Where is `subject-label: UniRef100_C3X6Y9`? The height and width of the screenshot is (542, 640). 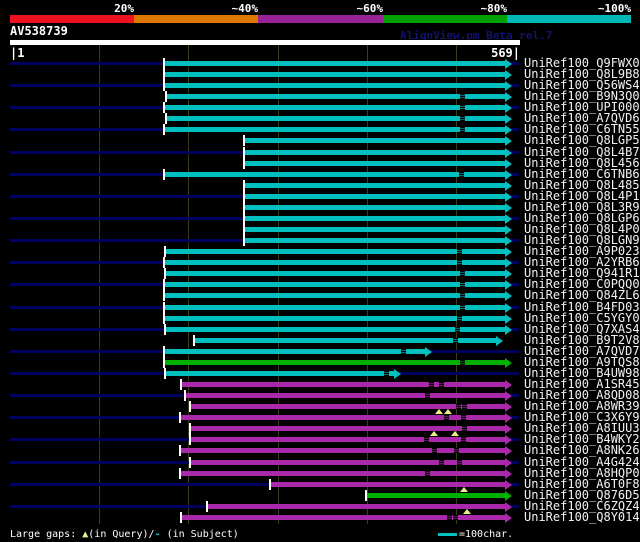
subject-label: UniRef100_C3X6Y9 is located at coordinates (582, 417).